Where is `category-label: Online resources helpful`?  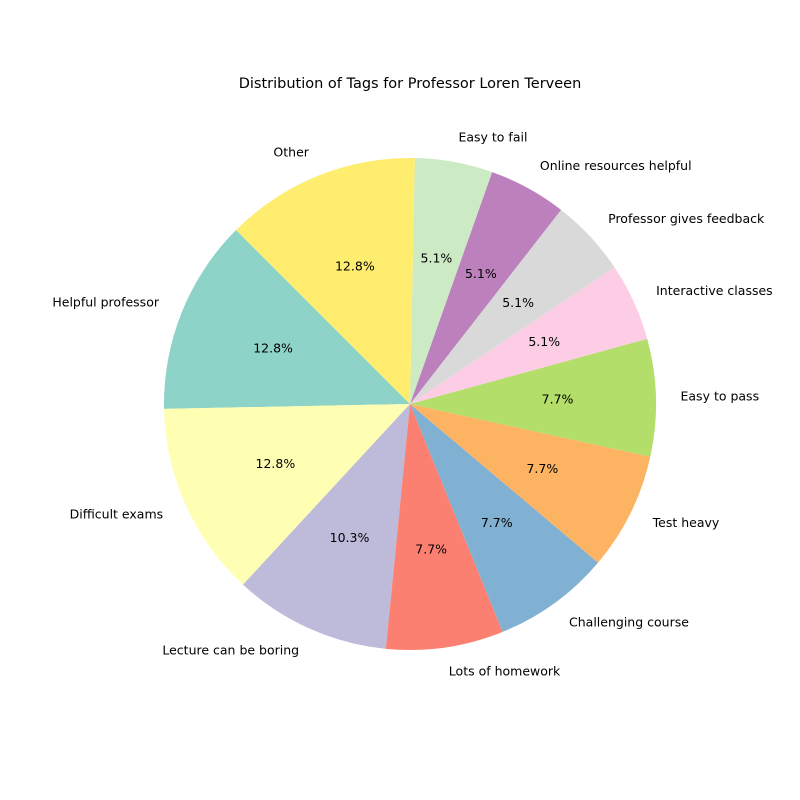
category-label: Online resources helpful is located at coordinates (616, 165).